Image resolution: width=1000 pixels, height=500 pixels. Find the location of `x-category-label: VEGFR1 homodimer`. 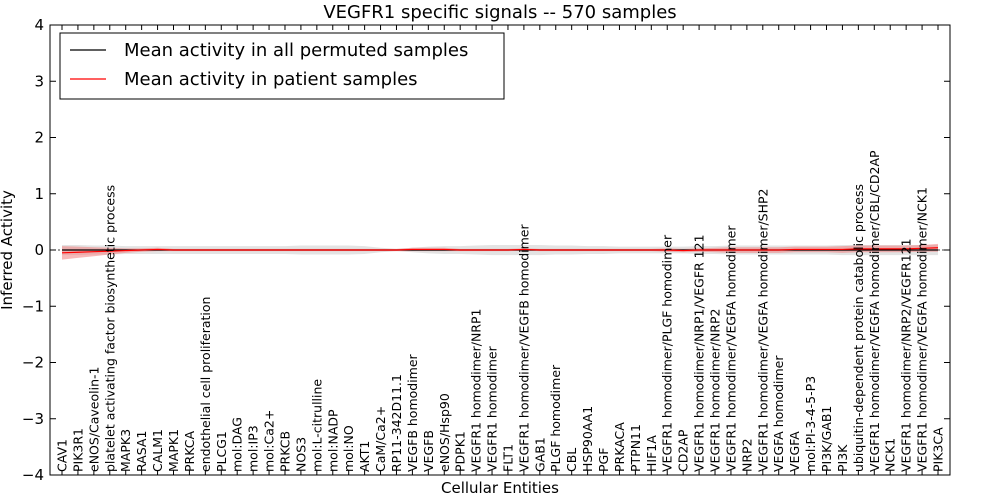

x-category-label: VEGFR1 homodimer is located at coordinates (492, 408).